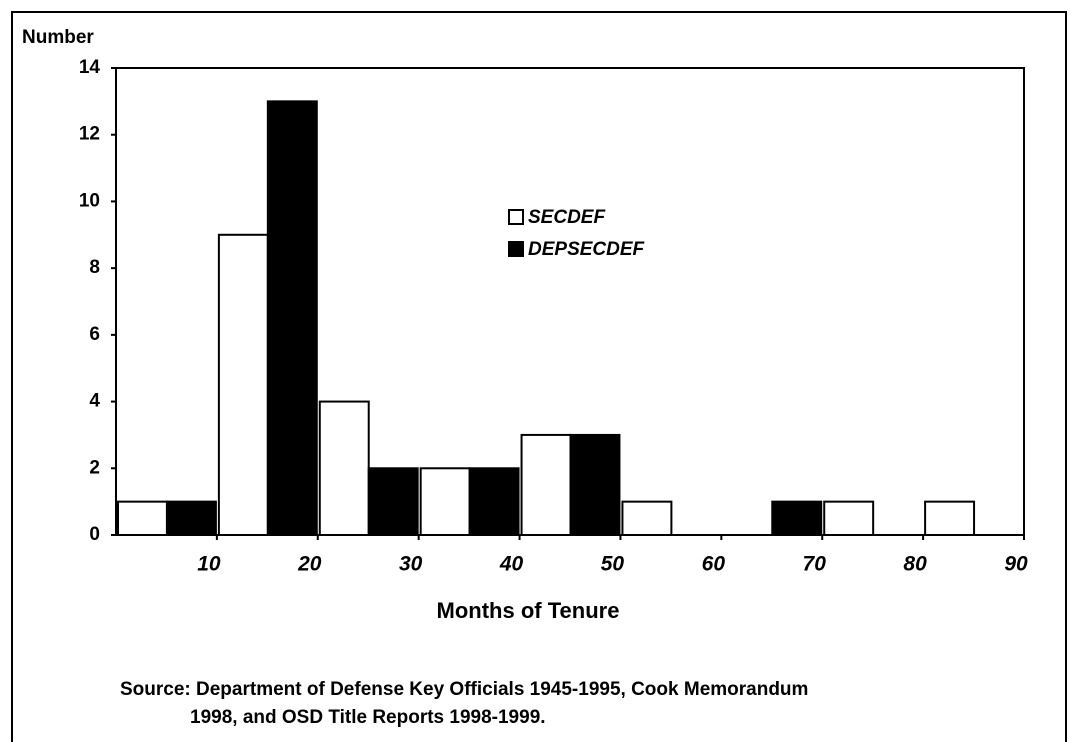 This screenshot has height=742, width=1071. I want to click on x-tick-label: 10, so click(209, 564).